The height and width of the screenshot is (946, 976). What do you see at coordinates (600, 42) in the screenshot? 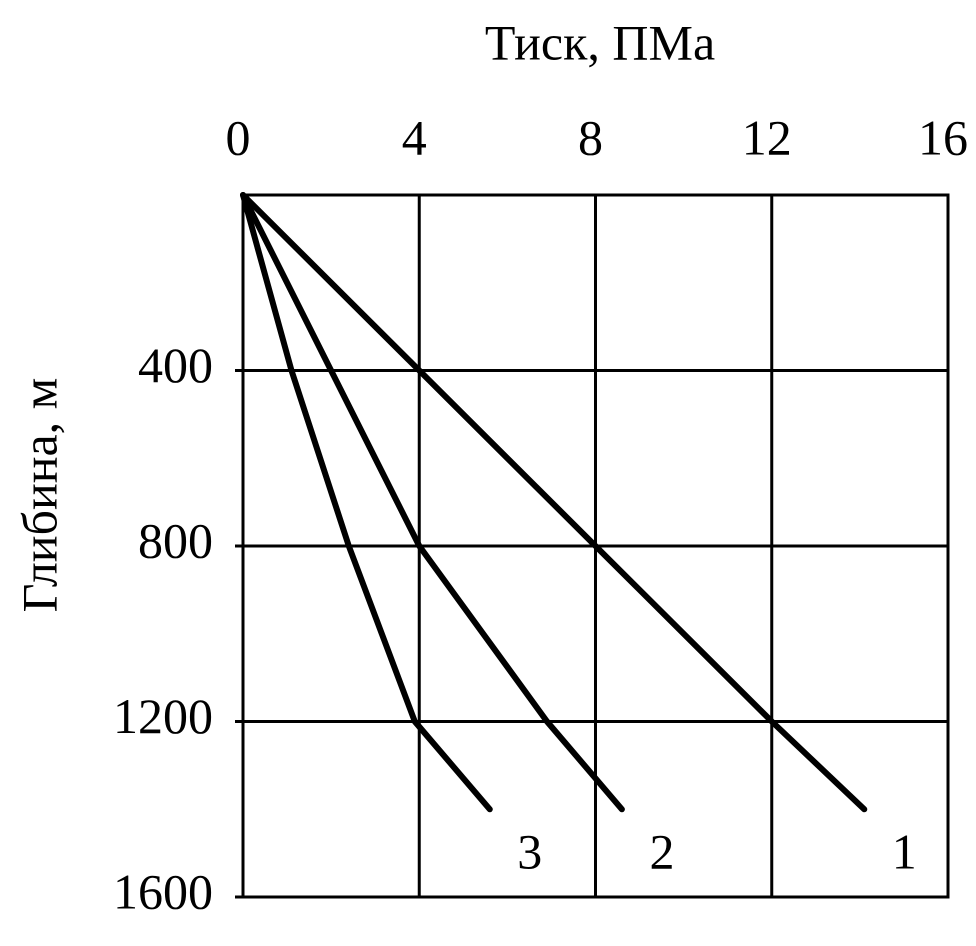
I see `x-axis-title: Тиск, ПМа` at bounding box center [600, 42].